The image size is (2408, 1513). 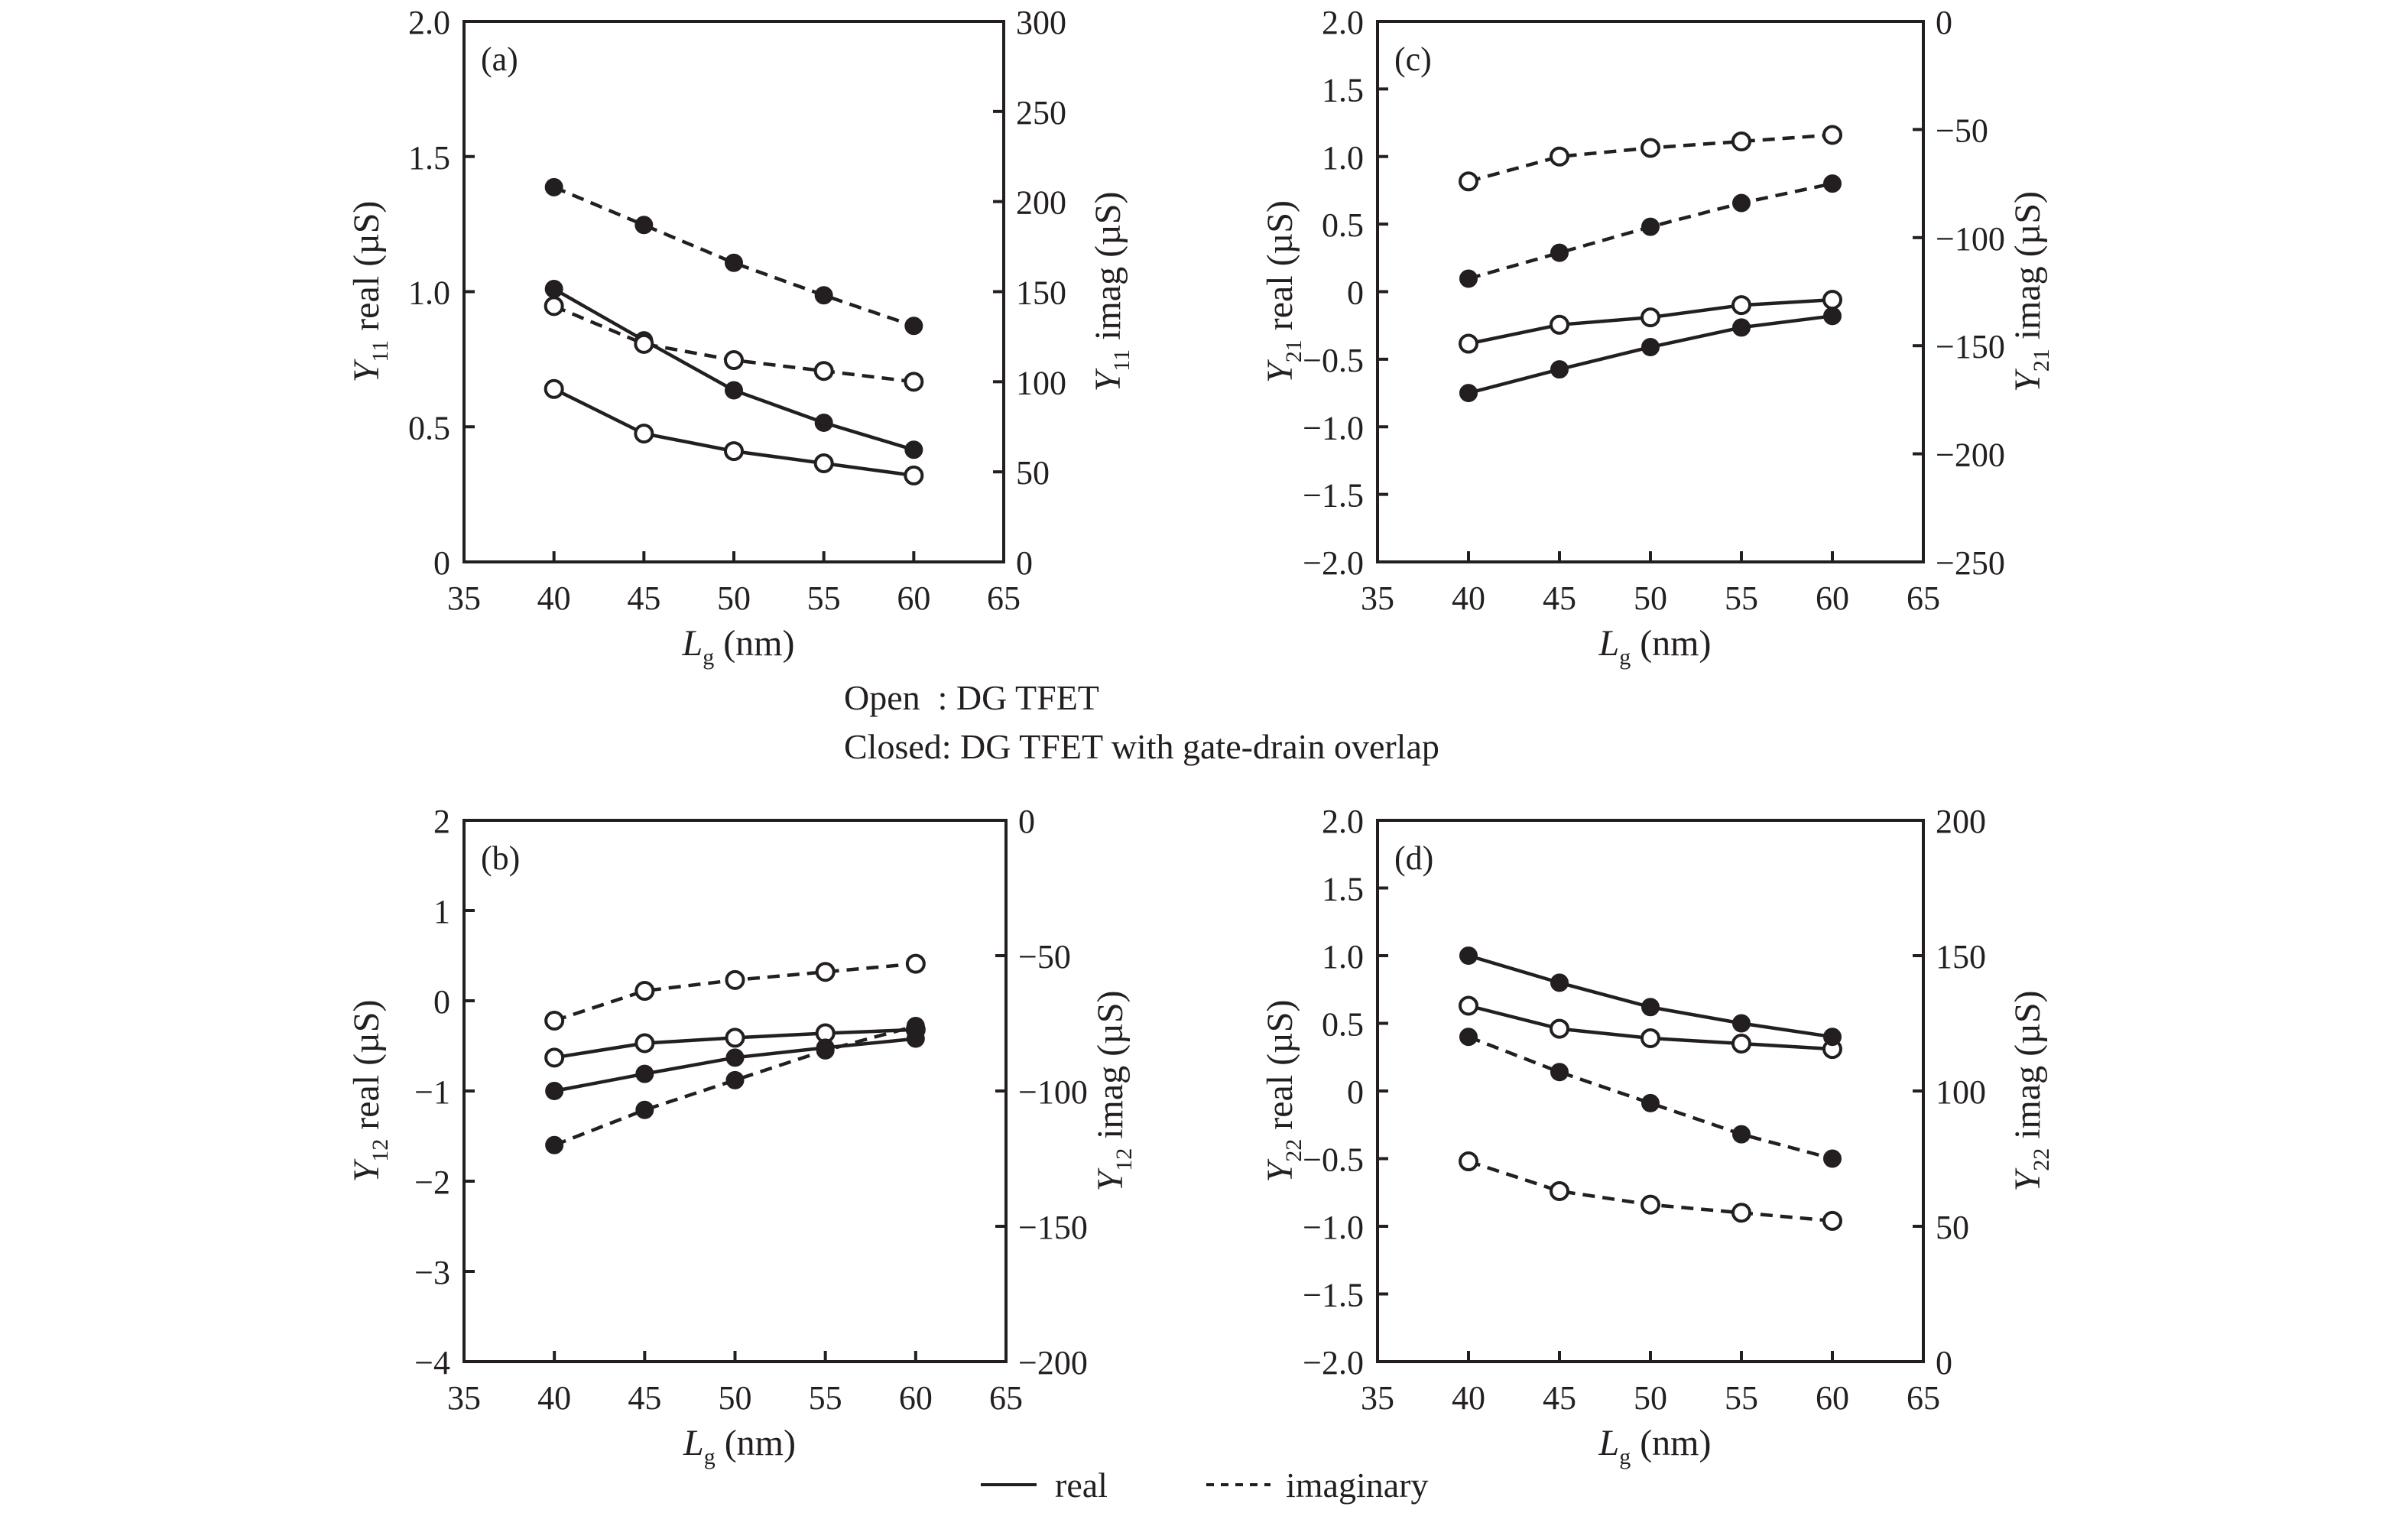 What do you see at coordinates (464, 1398) in the screenshot?
I see `x-tick-label: 35` at bounding box center [464, 1398].